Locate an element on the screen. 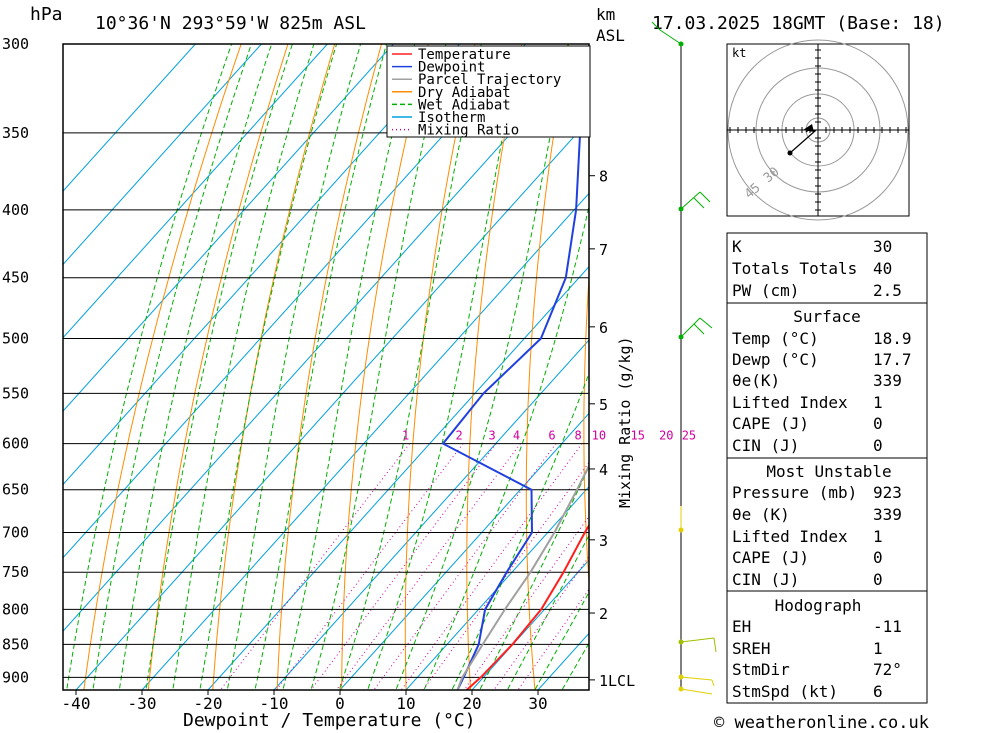  hodograph: kt 30 45 is located at coordinates (818, 130).